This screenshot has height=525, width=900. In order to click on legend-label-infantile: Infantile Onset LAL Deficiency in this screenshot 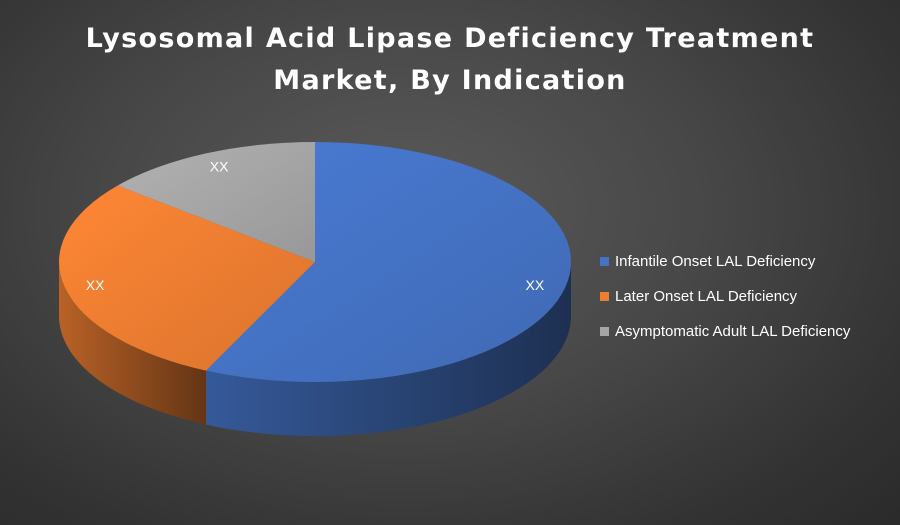, I will do `click(715, 261)`.